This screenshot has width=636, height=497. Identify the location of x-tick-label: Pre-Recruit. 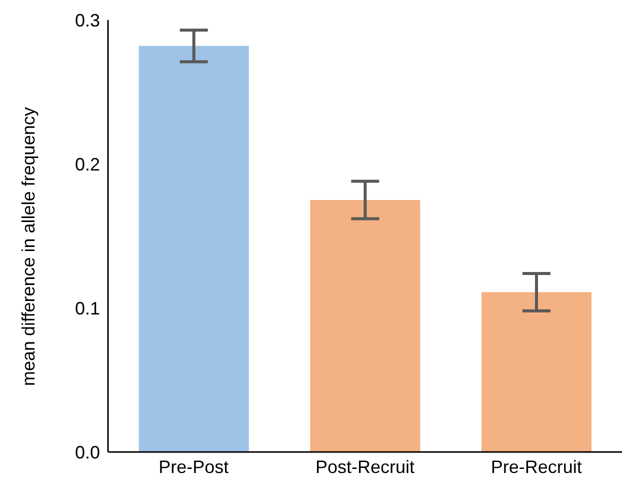
(536, 466).